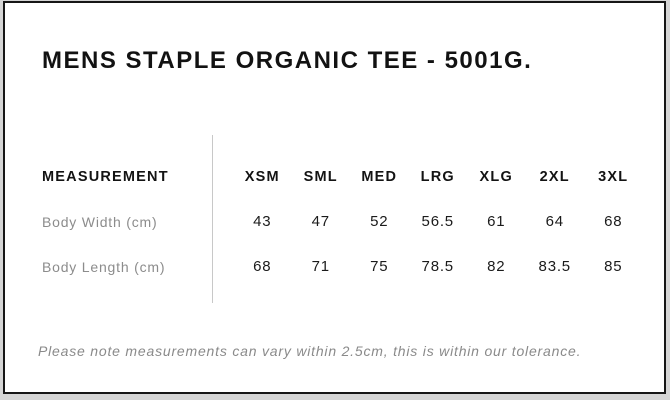  Describe the element at coordinates (320, 266) in the screenshot. I see `body-length-sml: 71` at that location.